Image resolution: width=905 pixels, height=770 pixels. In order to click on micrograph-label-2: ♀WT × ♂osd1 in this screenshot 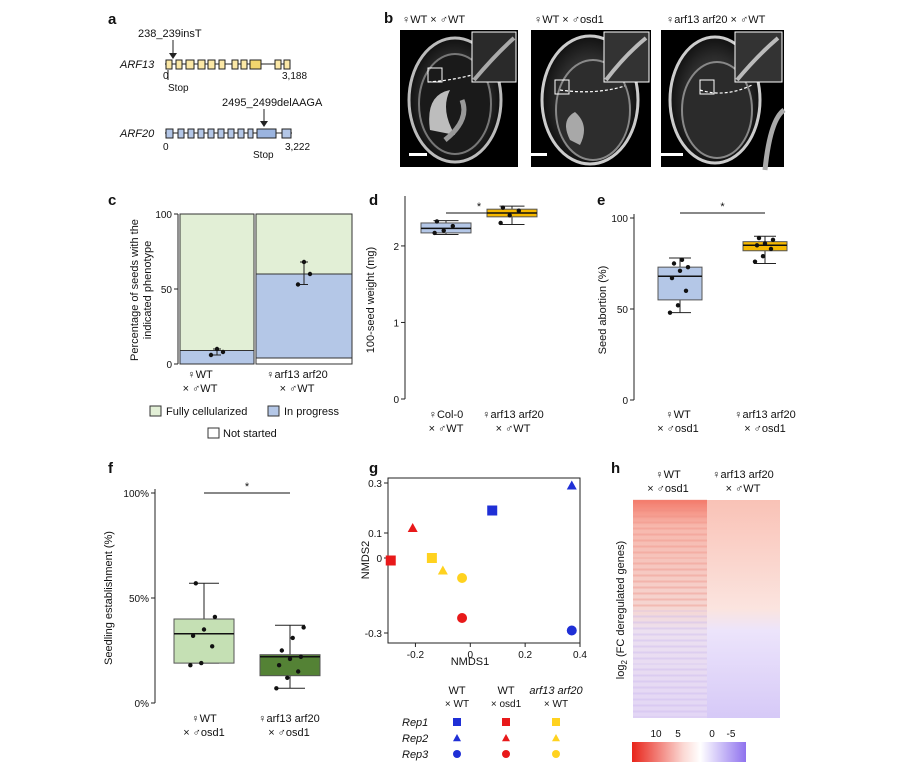, I will do `click(569, 20)`.